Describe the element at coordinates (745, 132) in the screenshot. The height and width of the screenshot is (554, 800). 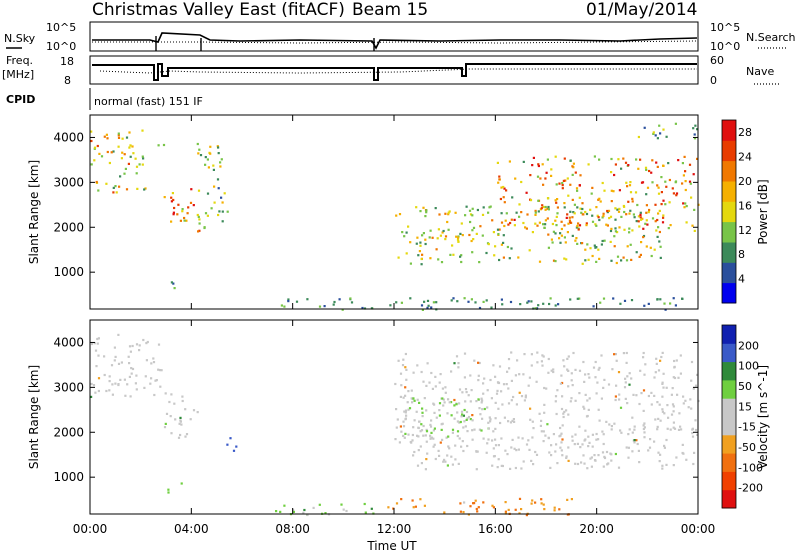
I see `power-colorbar-tick: 28` at that location.